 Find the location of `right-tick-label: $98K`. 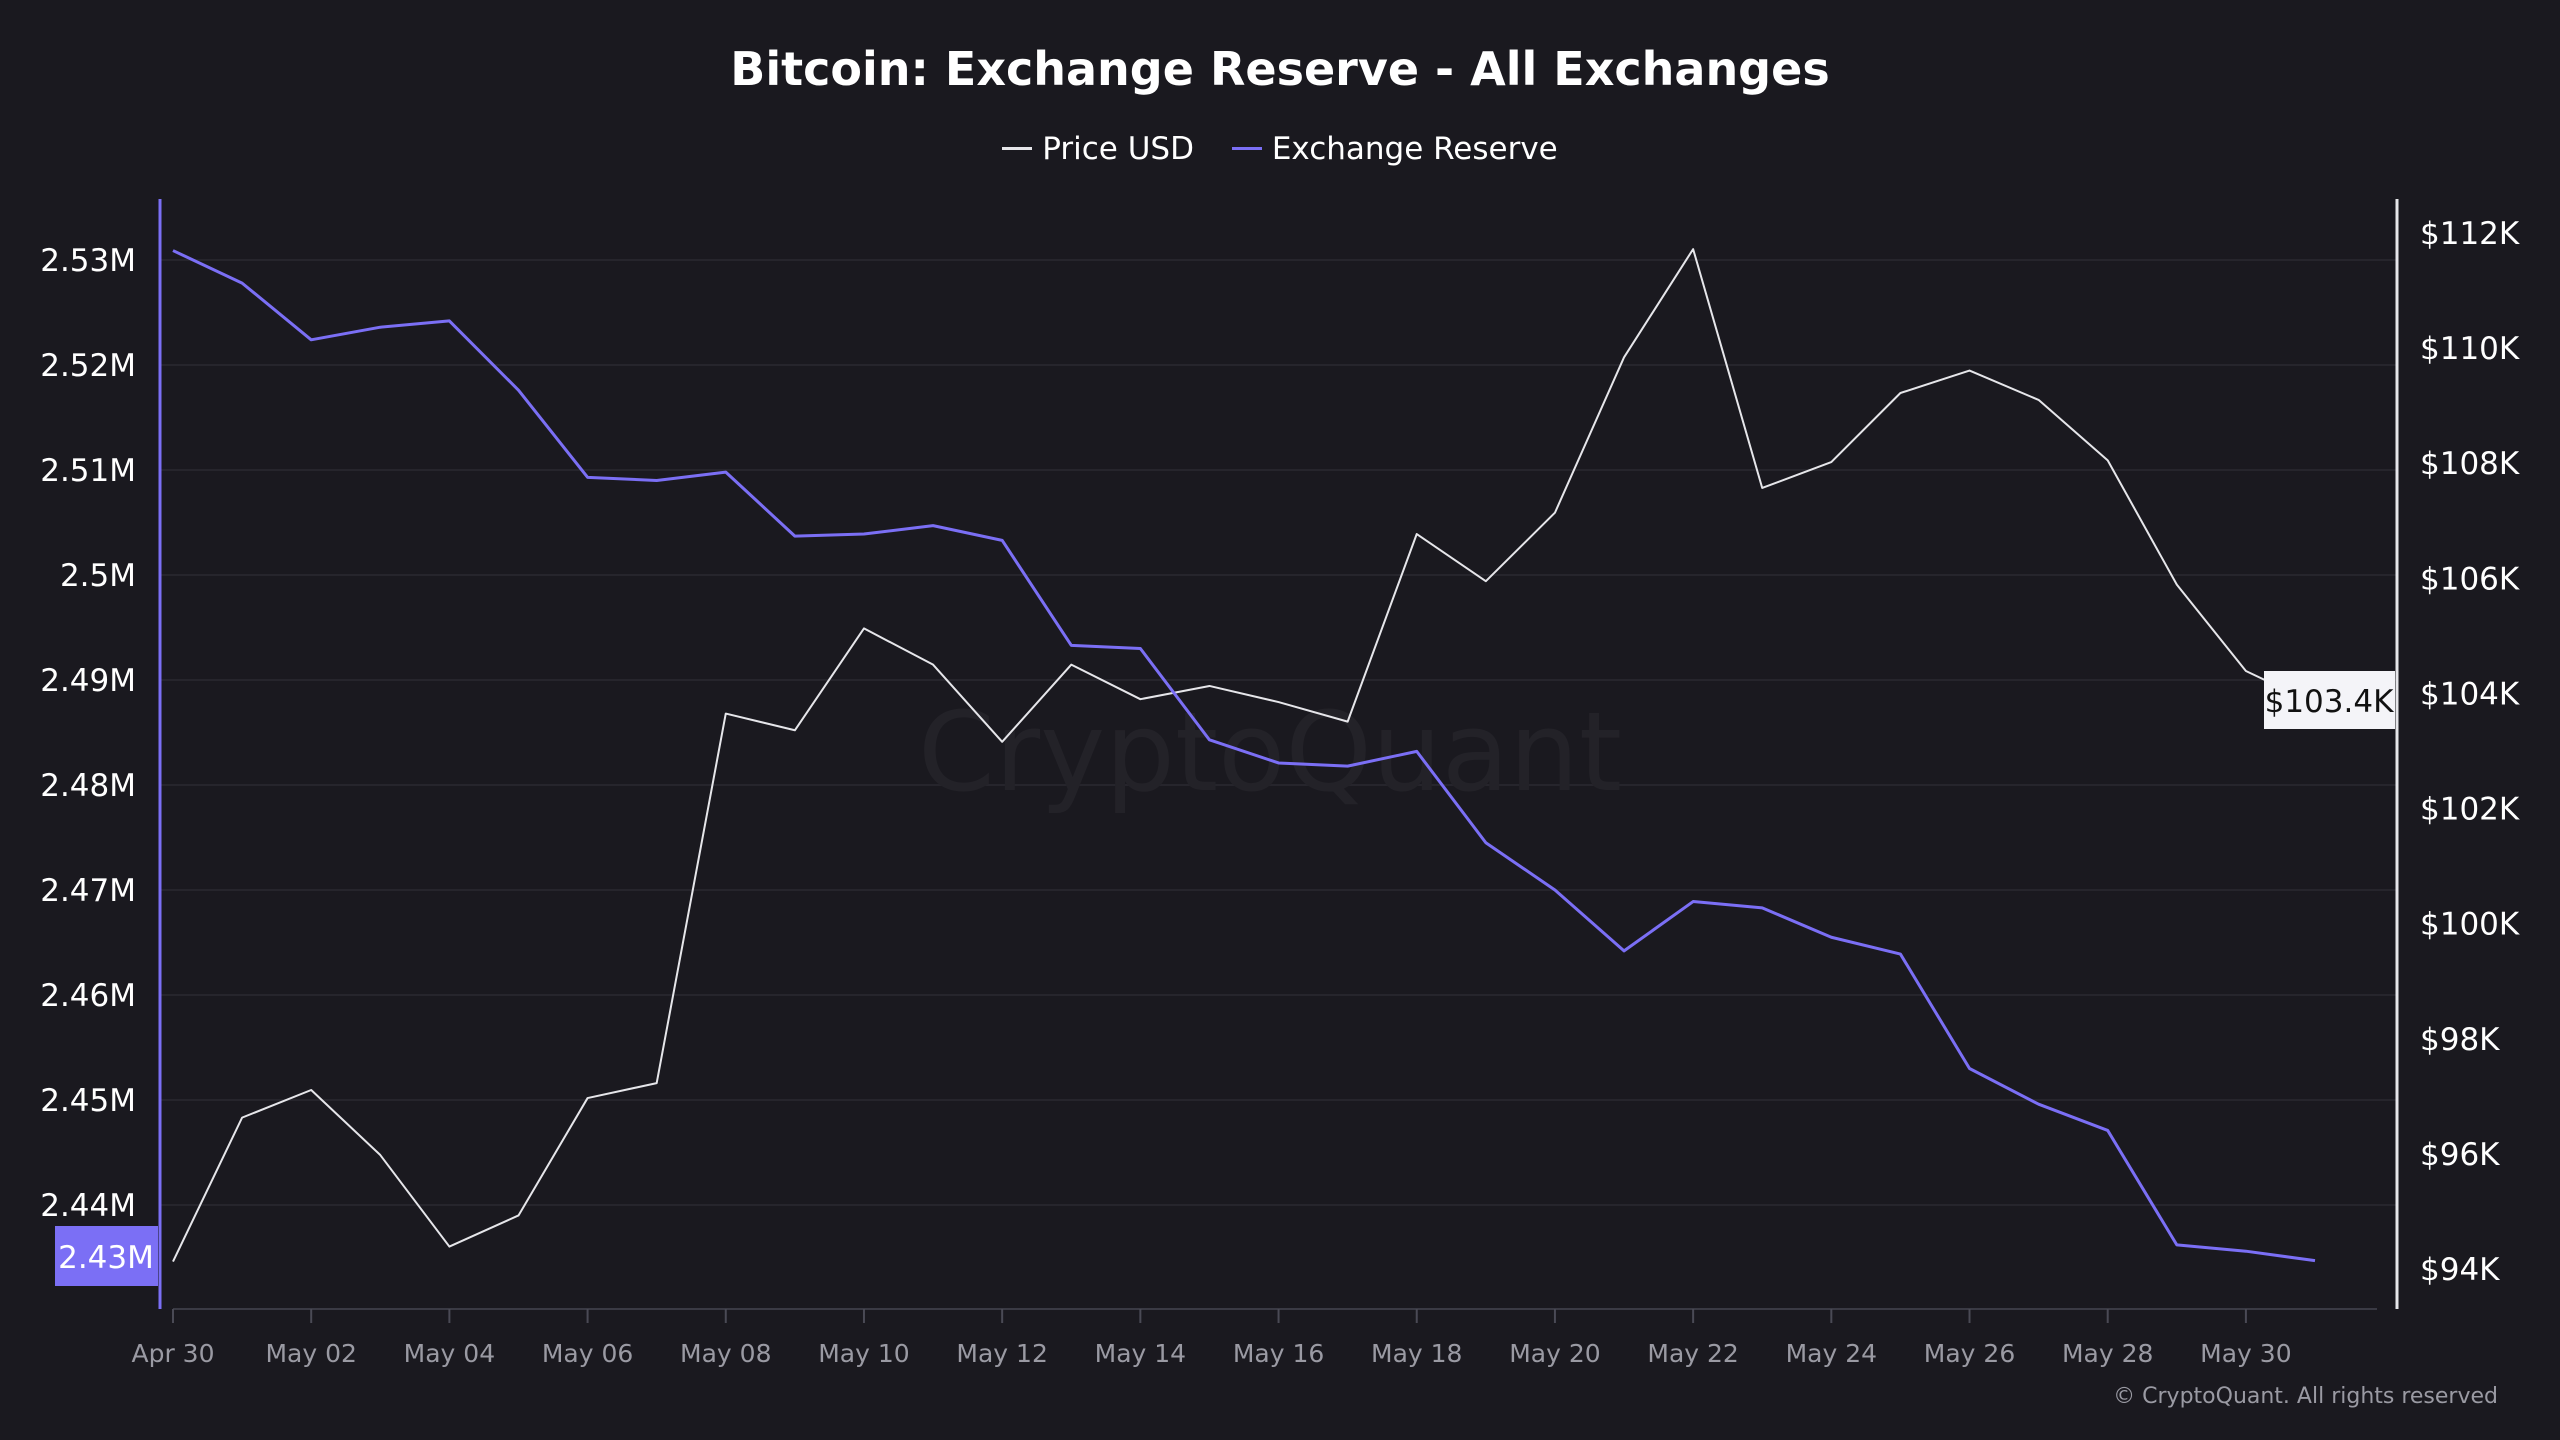

right-tick-label: $98K is located at coordinates (2460, 1040).